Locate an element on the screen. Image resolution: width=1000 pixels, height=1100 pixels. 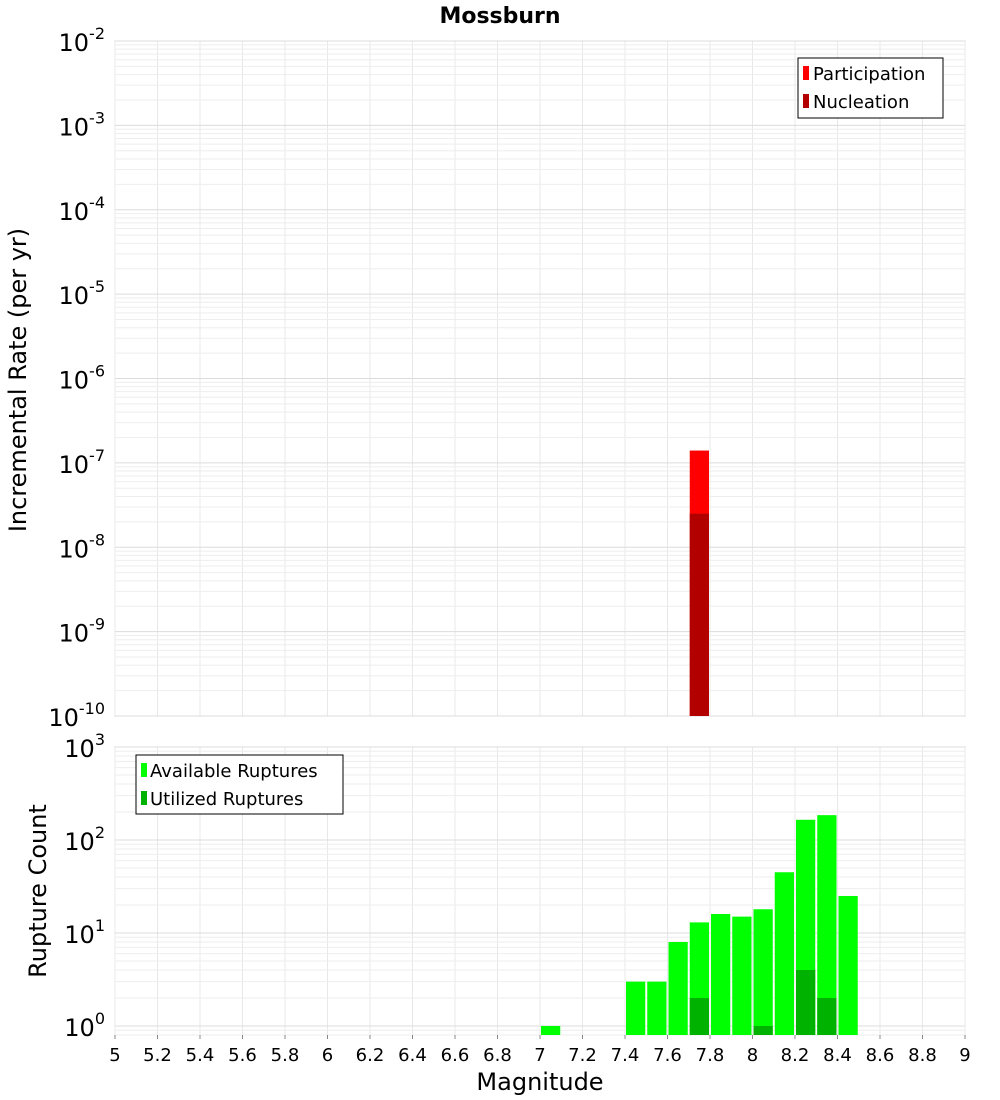
x-tick-label: 7.4 is located at coordinates (625, 1055).